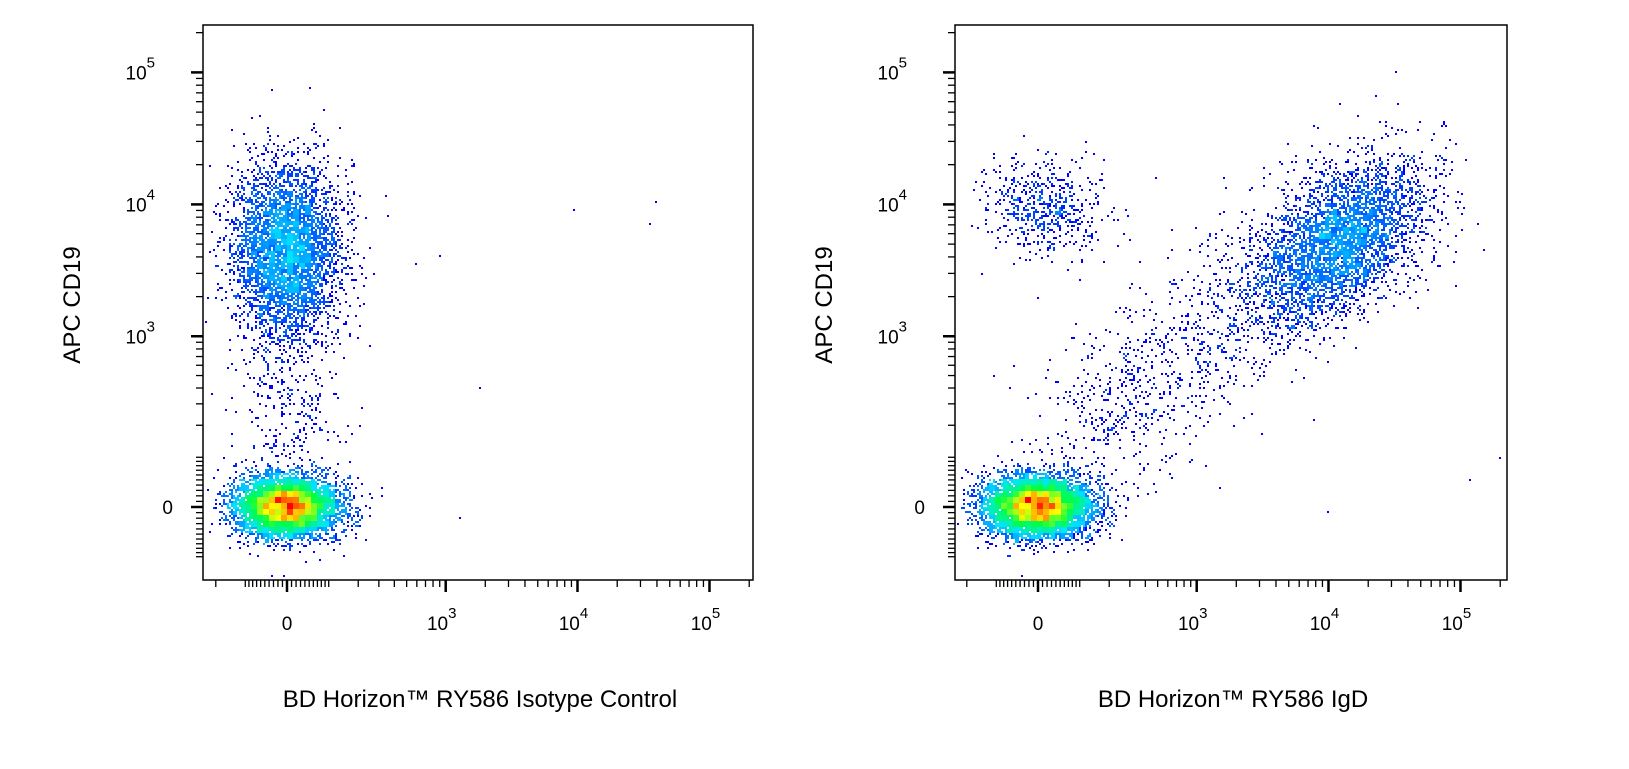  What do you see at coordinates (824, 304) in the screenshot?
I see `y-axis-title: APC CD19` at bounding box center [824, 304].